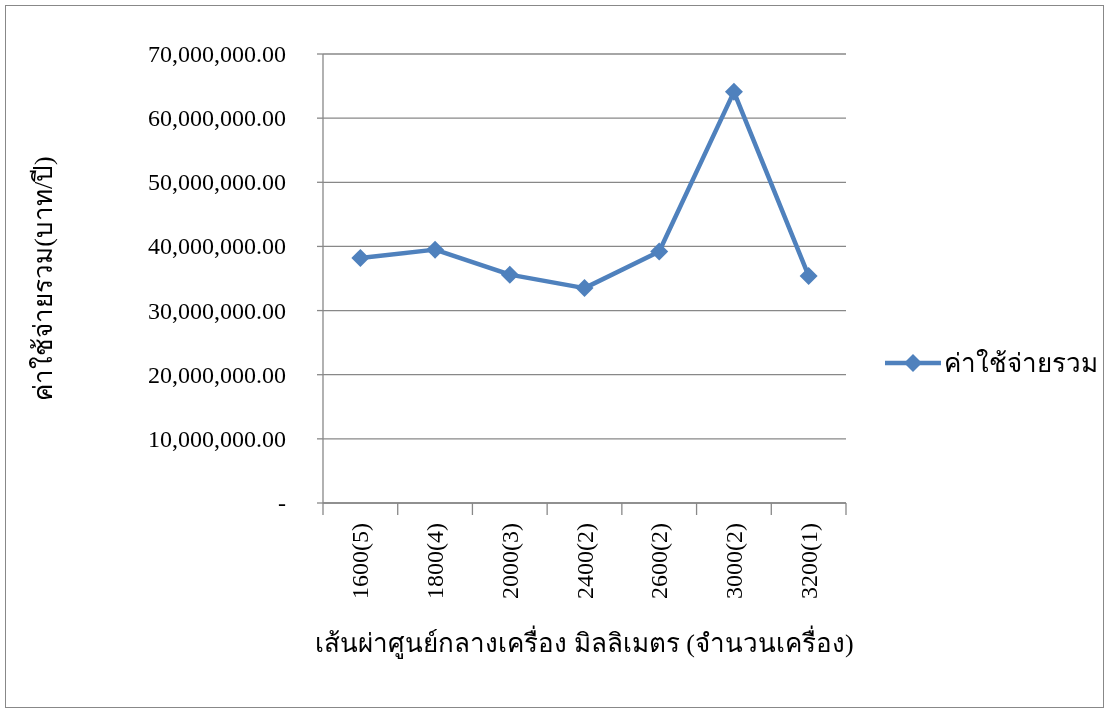 Image resolution: width=1109 pixels, height=713 pixels. I want to click on y-axis-title: ค่าใช้จ่ายรวม(บาท/ปี), so click(43, 278).